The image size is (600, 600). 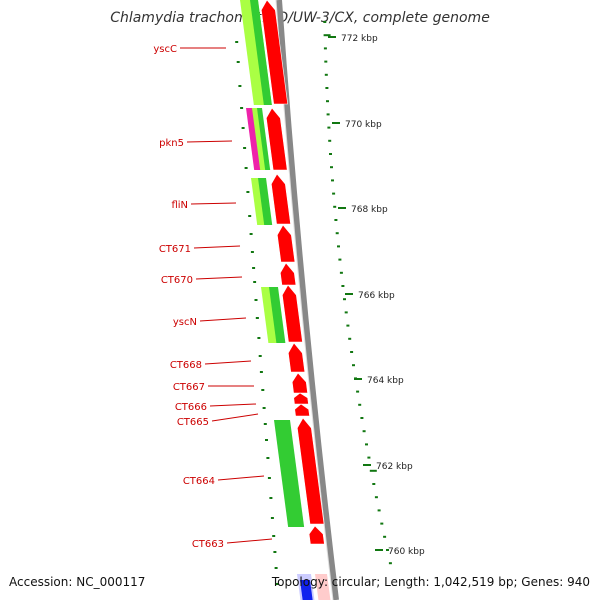 What do you see at coordinates (363, 125) in the screenshot?
I see `scale-label: 770 kbp` at bounding box center [363, 125].